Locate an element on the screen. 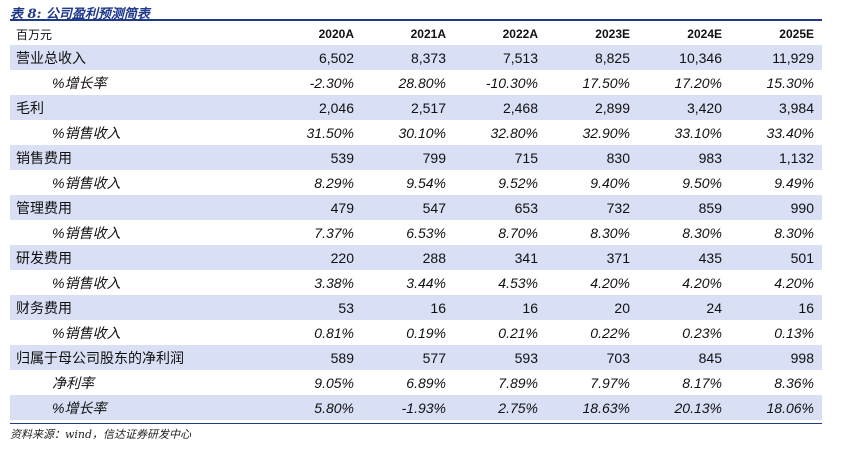  row-value: 341 is located at coordinates (500, 257).